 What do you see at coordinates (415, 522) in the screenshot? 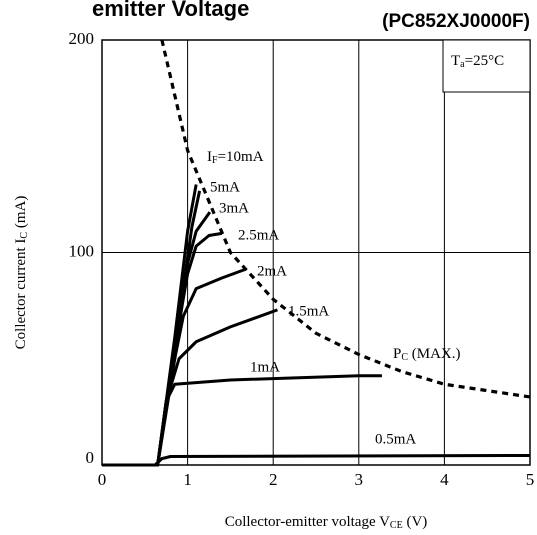
I see `x-axis-label-part: (V)` at bounding box center [415, 522].